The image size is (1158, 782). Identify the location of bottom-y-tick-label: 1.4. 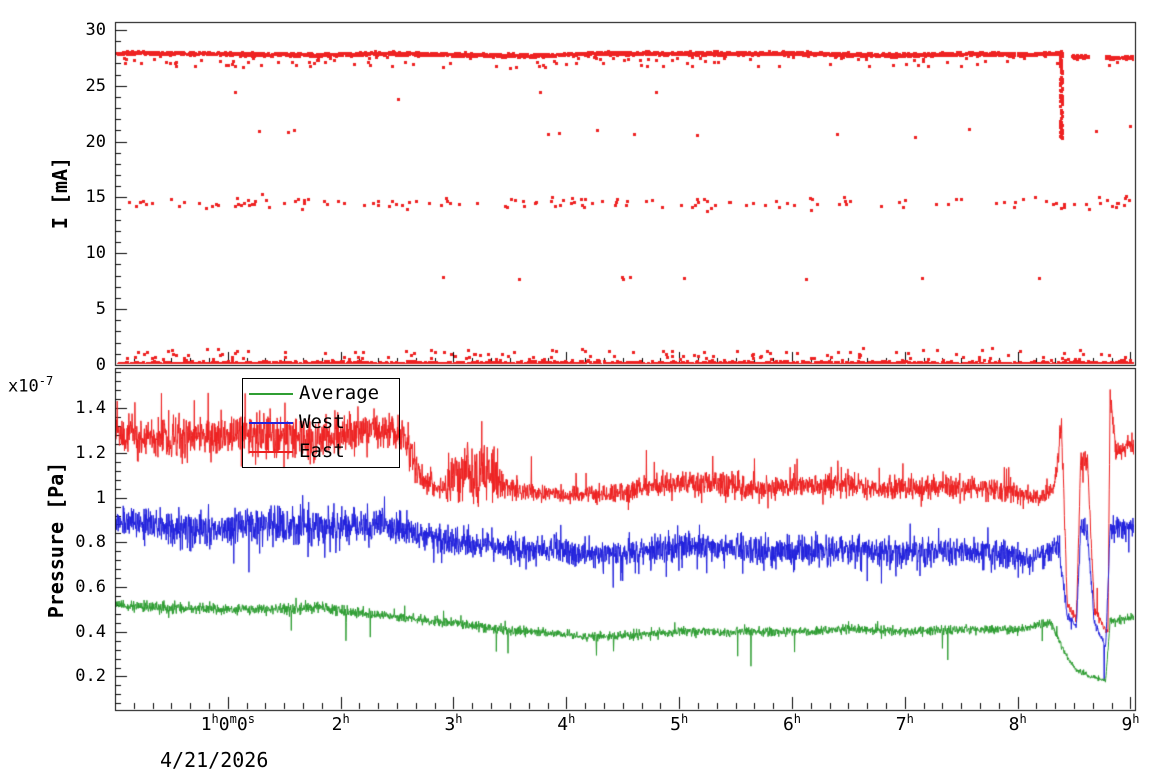
(90, 408).